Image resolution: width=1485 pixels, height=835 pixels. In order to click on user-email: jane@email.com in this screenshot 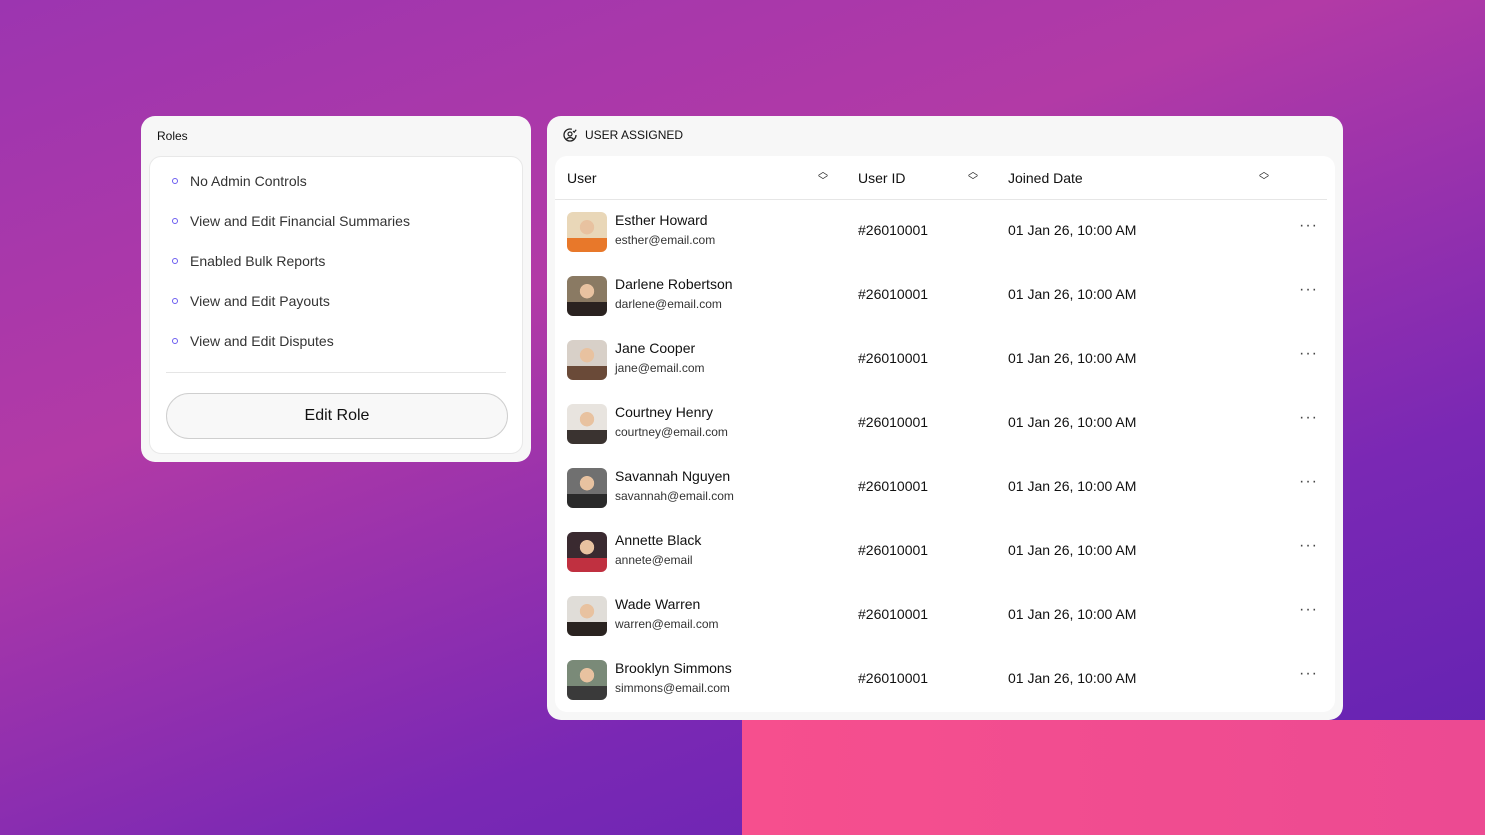, I will do `click(660, 368)`.